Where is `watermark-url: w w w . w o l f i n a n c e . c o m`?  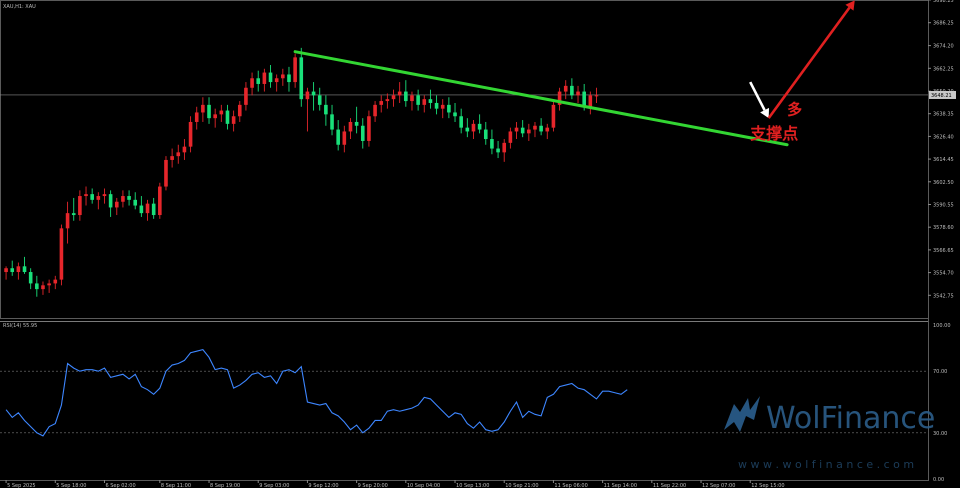 watermark-url: w w w . w o l f i n a n c e . c o m is located at coordinates (826, 464).